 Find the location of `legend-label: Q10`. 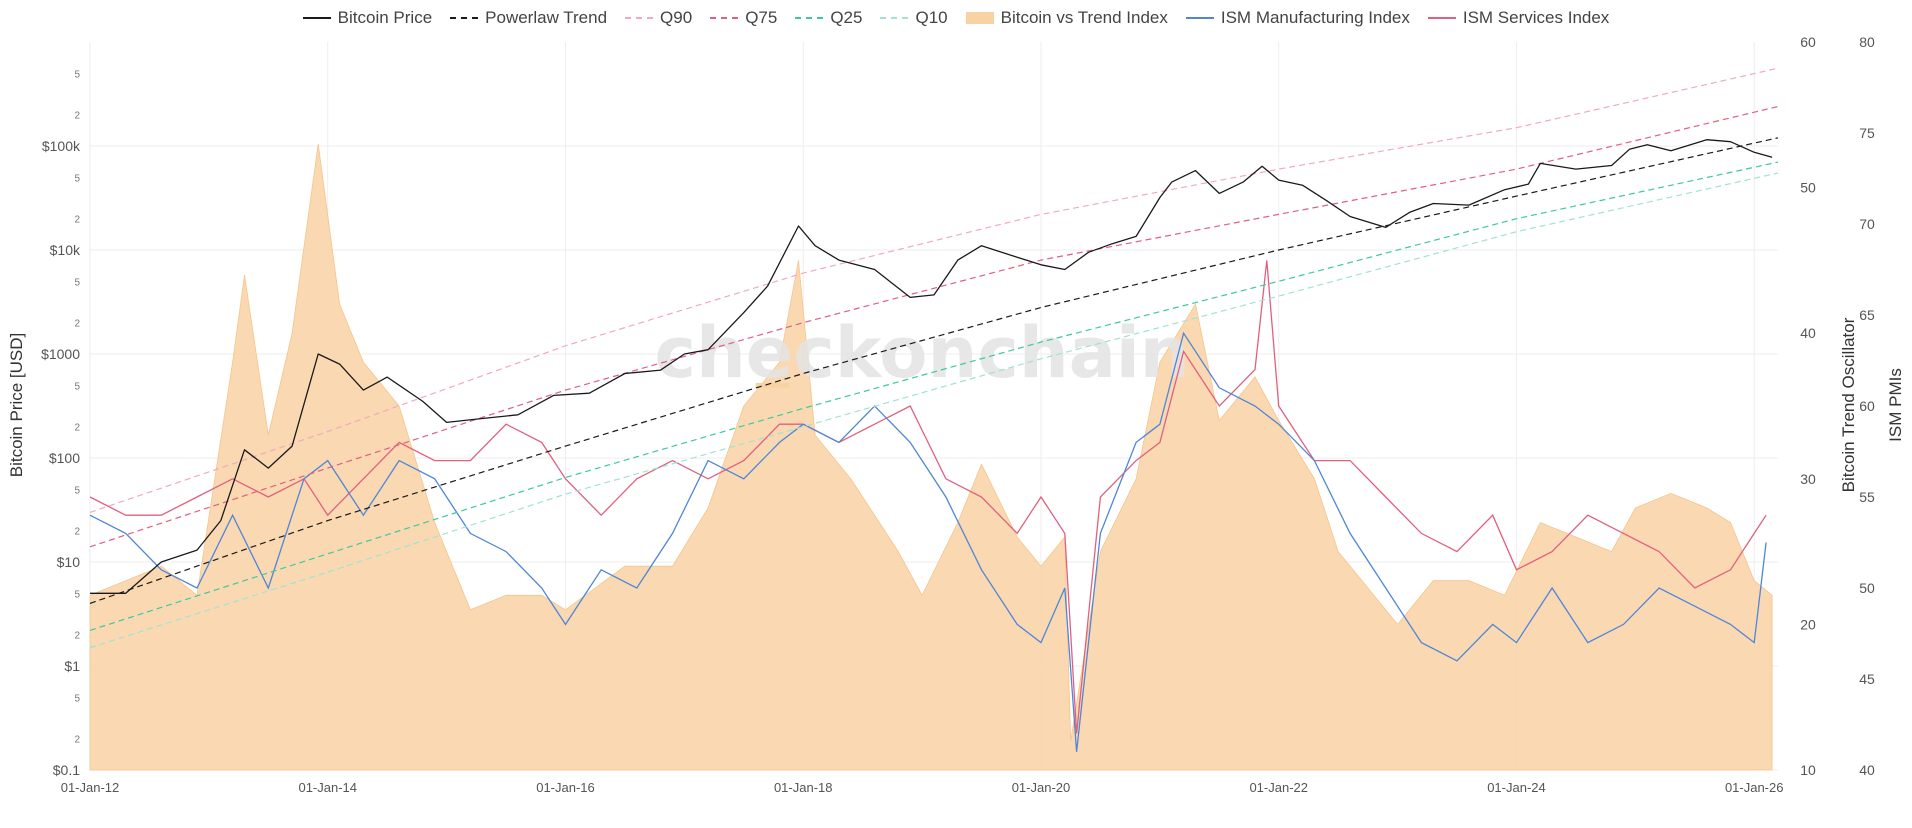

legend-label: Q10 is located at coordinates (931, 17).